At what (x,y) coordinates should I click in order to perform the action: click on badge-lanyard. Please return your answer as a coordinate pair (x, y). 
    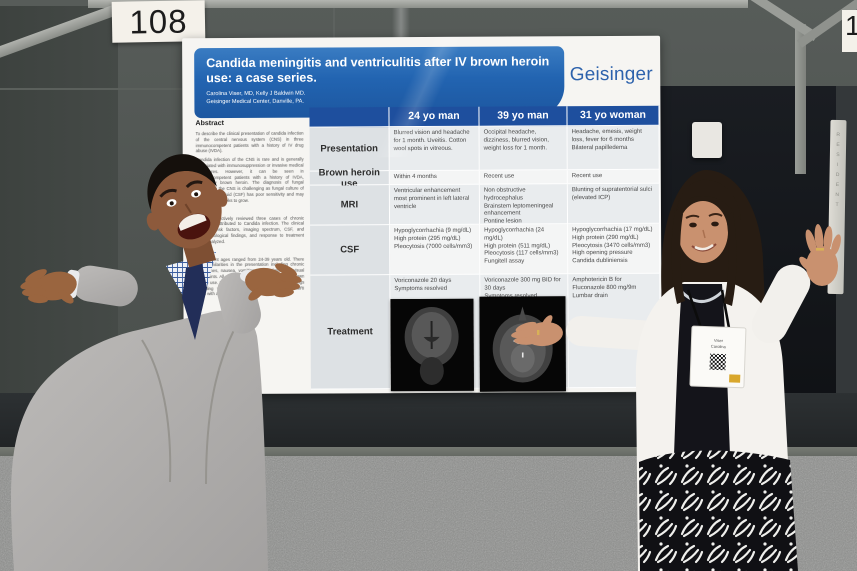
    Looking at the image, I should click on (708, 309).